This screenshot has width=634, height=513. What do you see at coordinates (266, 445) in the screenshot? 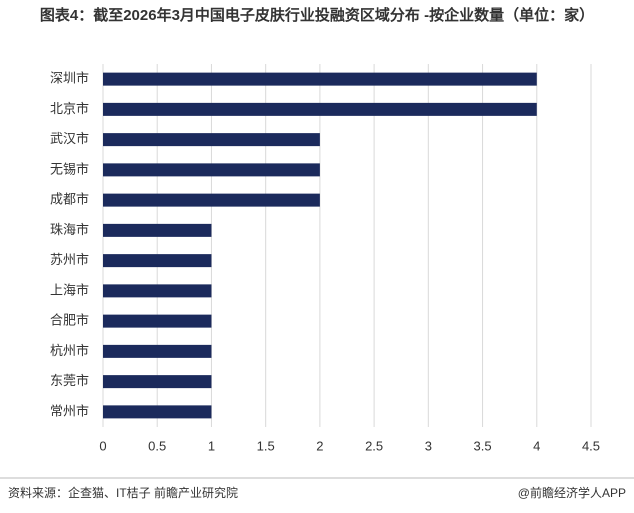
I see `x-tick-label: 1.5` at bounding box center [266, 445].